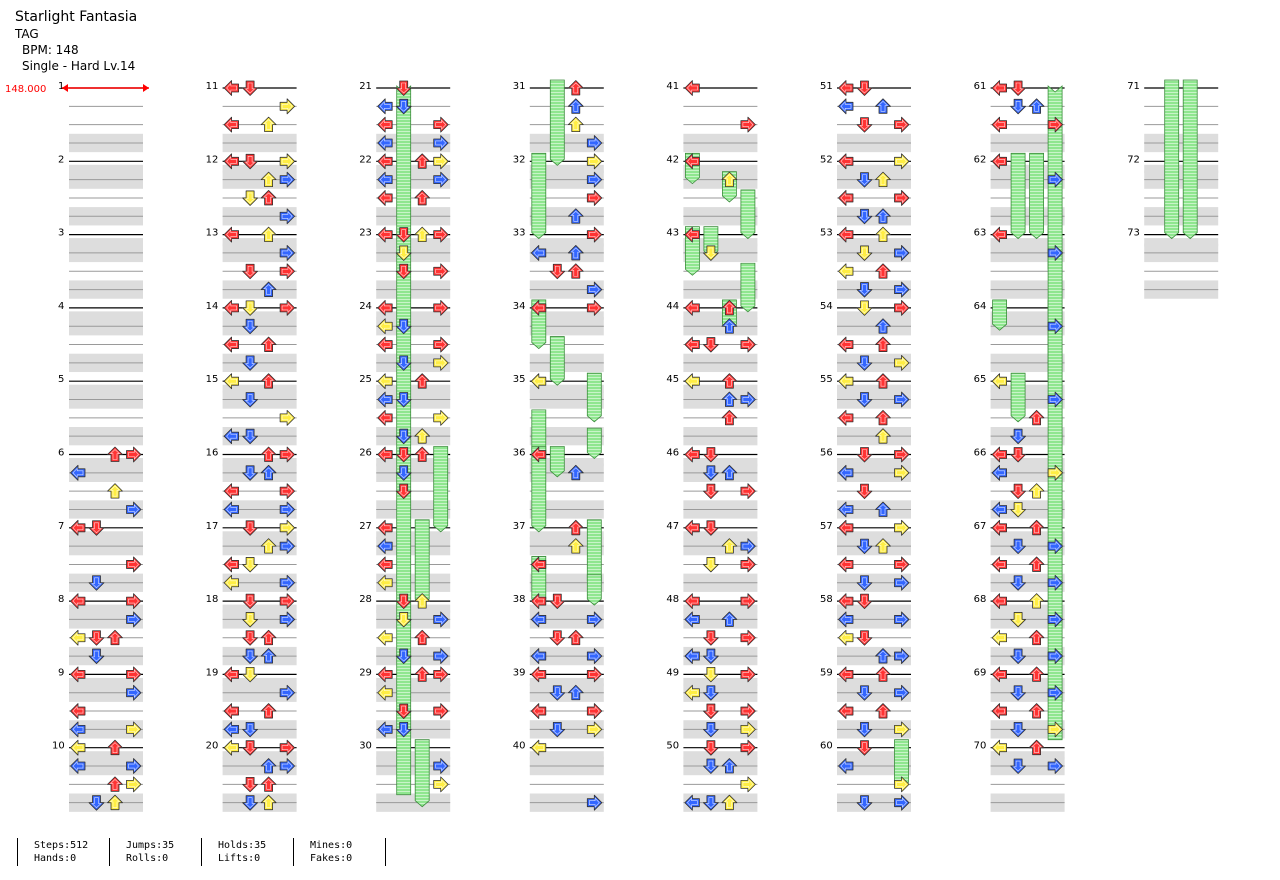  What do you see at coordinates (672, 526) in the screenshot?
I see `measure-number: 47` at bounding box center [672, 526].